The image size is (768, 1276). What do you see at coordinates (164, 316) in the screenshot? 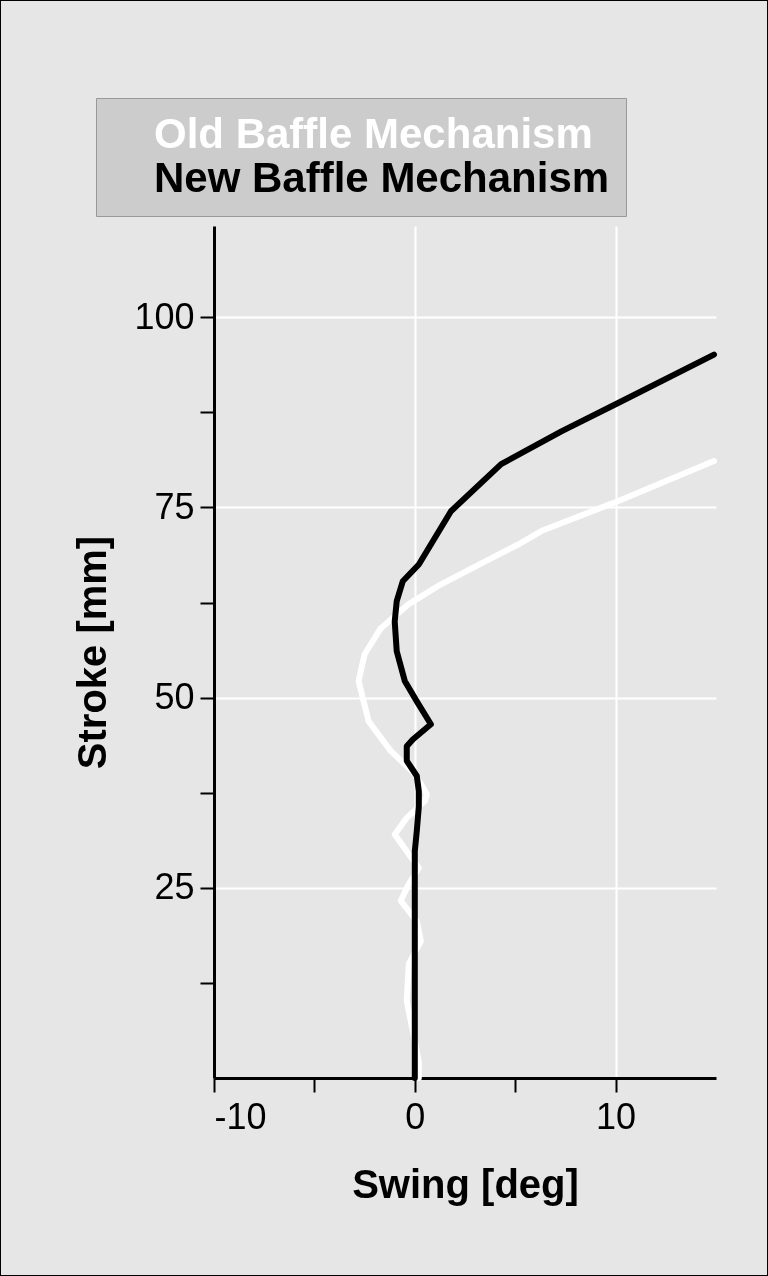
I see `y-tick-label: 100` at bounding box center [164, 316].